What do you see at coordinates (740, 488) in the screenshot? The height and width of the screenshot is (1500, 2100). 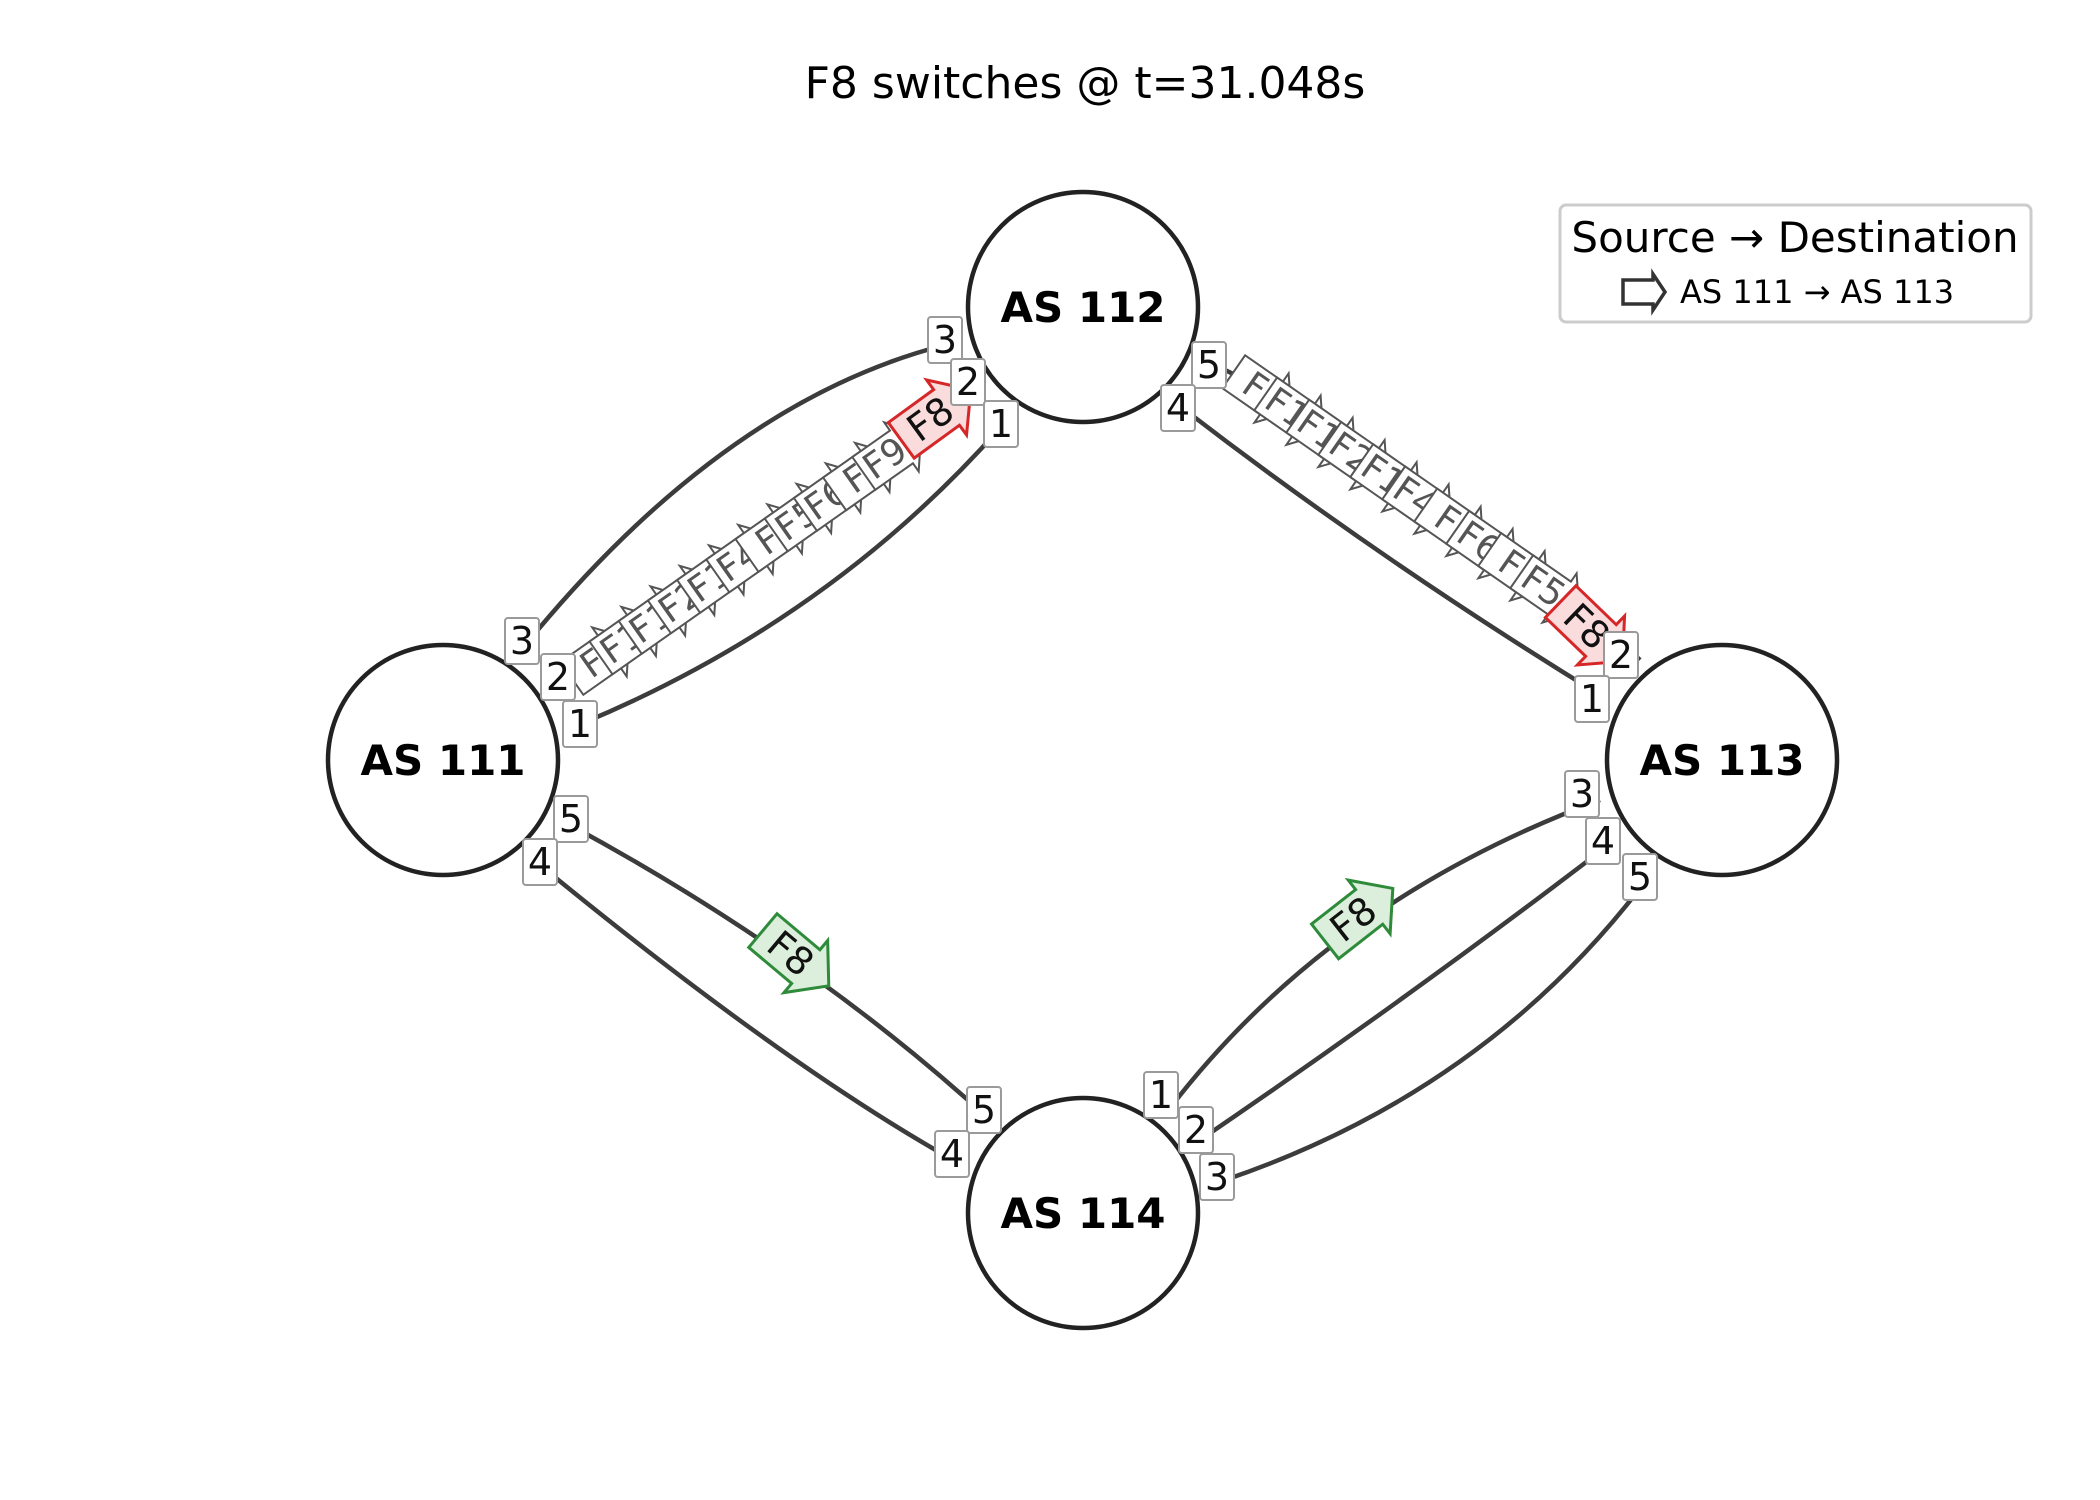 I see `link-111-112-port3` at bounding box center [740, 488].